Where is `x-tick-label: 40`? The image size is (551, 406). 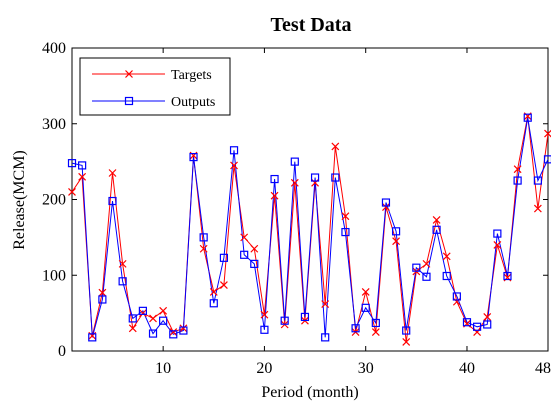
x-tick-label: 40 is located at coordinates (467, 368).